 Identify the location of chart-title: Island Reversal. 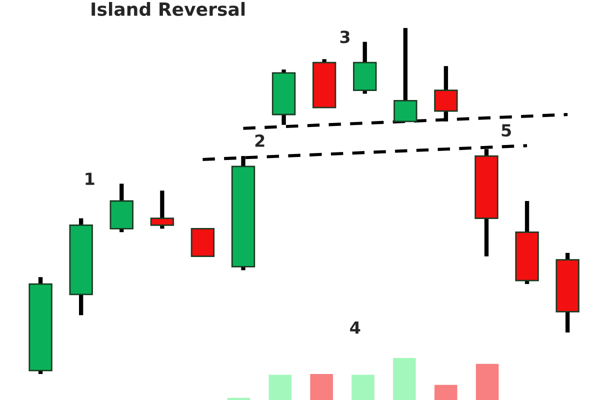
(168, 9).